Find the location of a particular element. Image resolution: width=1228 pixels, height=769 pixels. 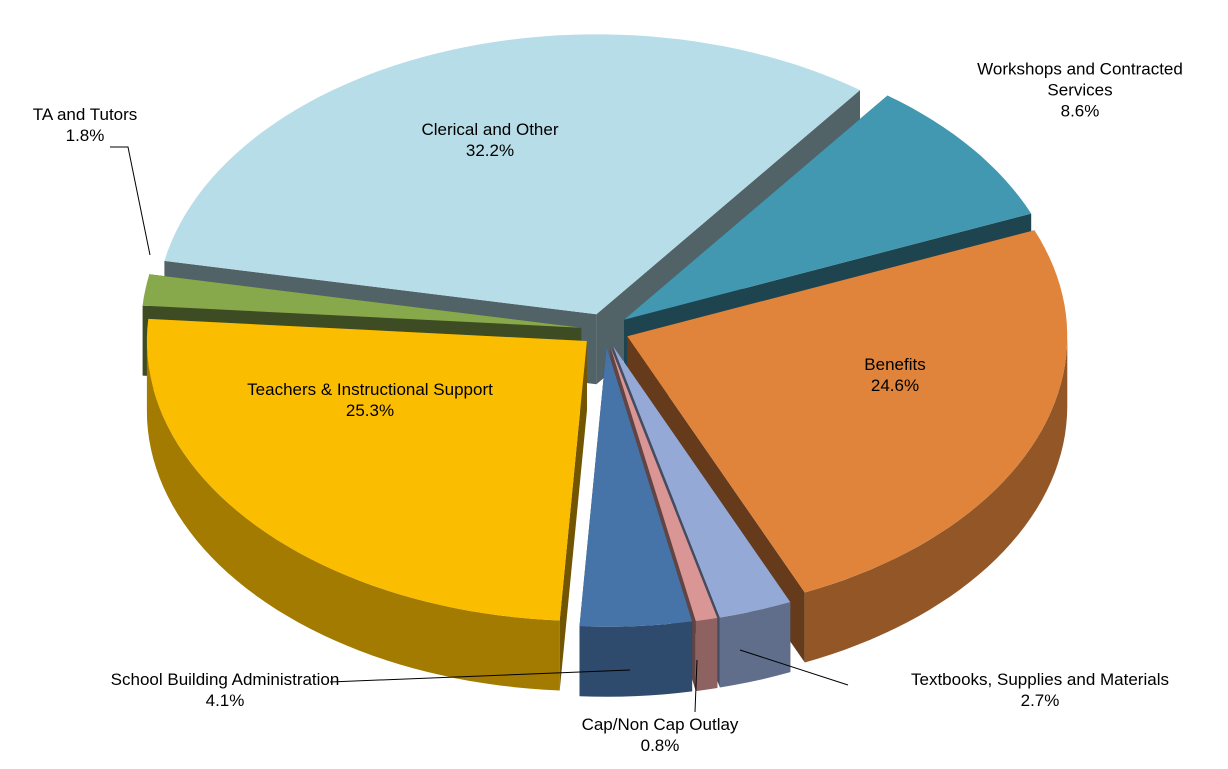

data-label: Cap/Non Cap Outlay 0.8% is located at coordinates (660, 735).